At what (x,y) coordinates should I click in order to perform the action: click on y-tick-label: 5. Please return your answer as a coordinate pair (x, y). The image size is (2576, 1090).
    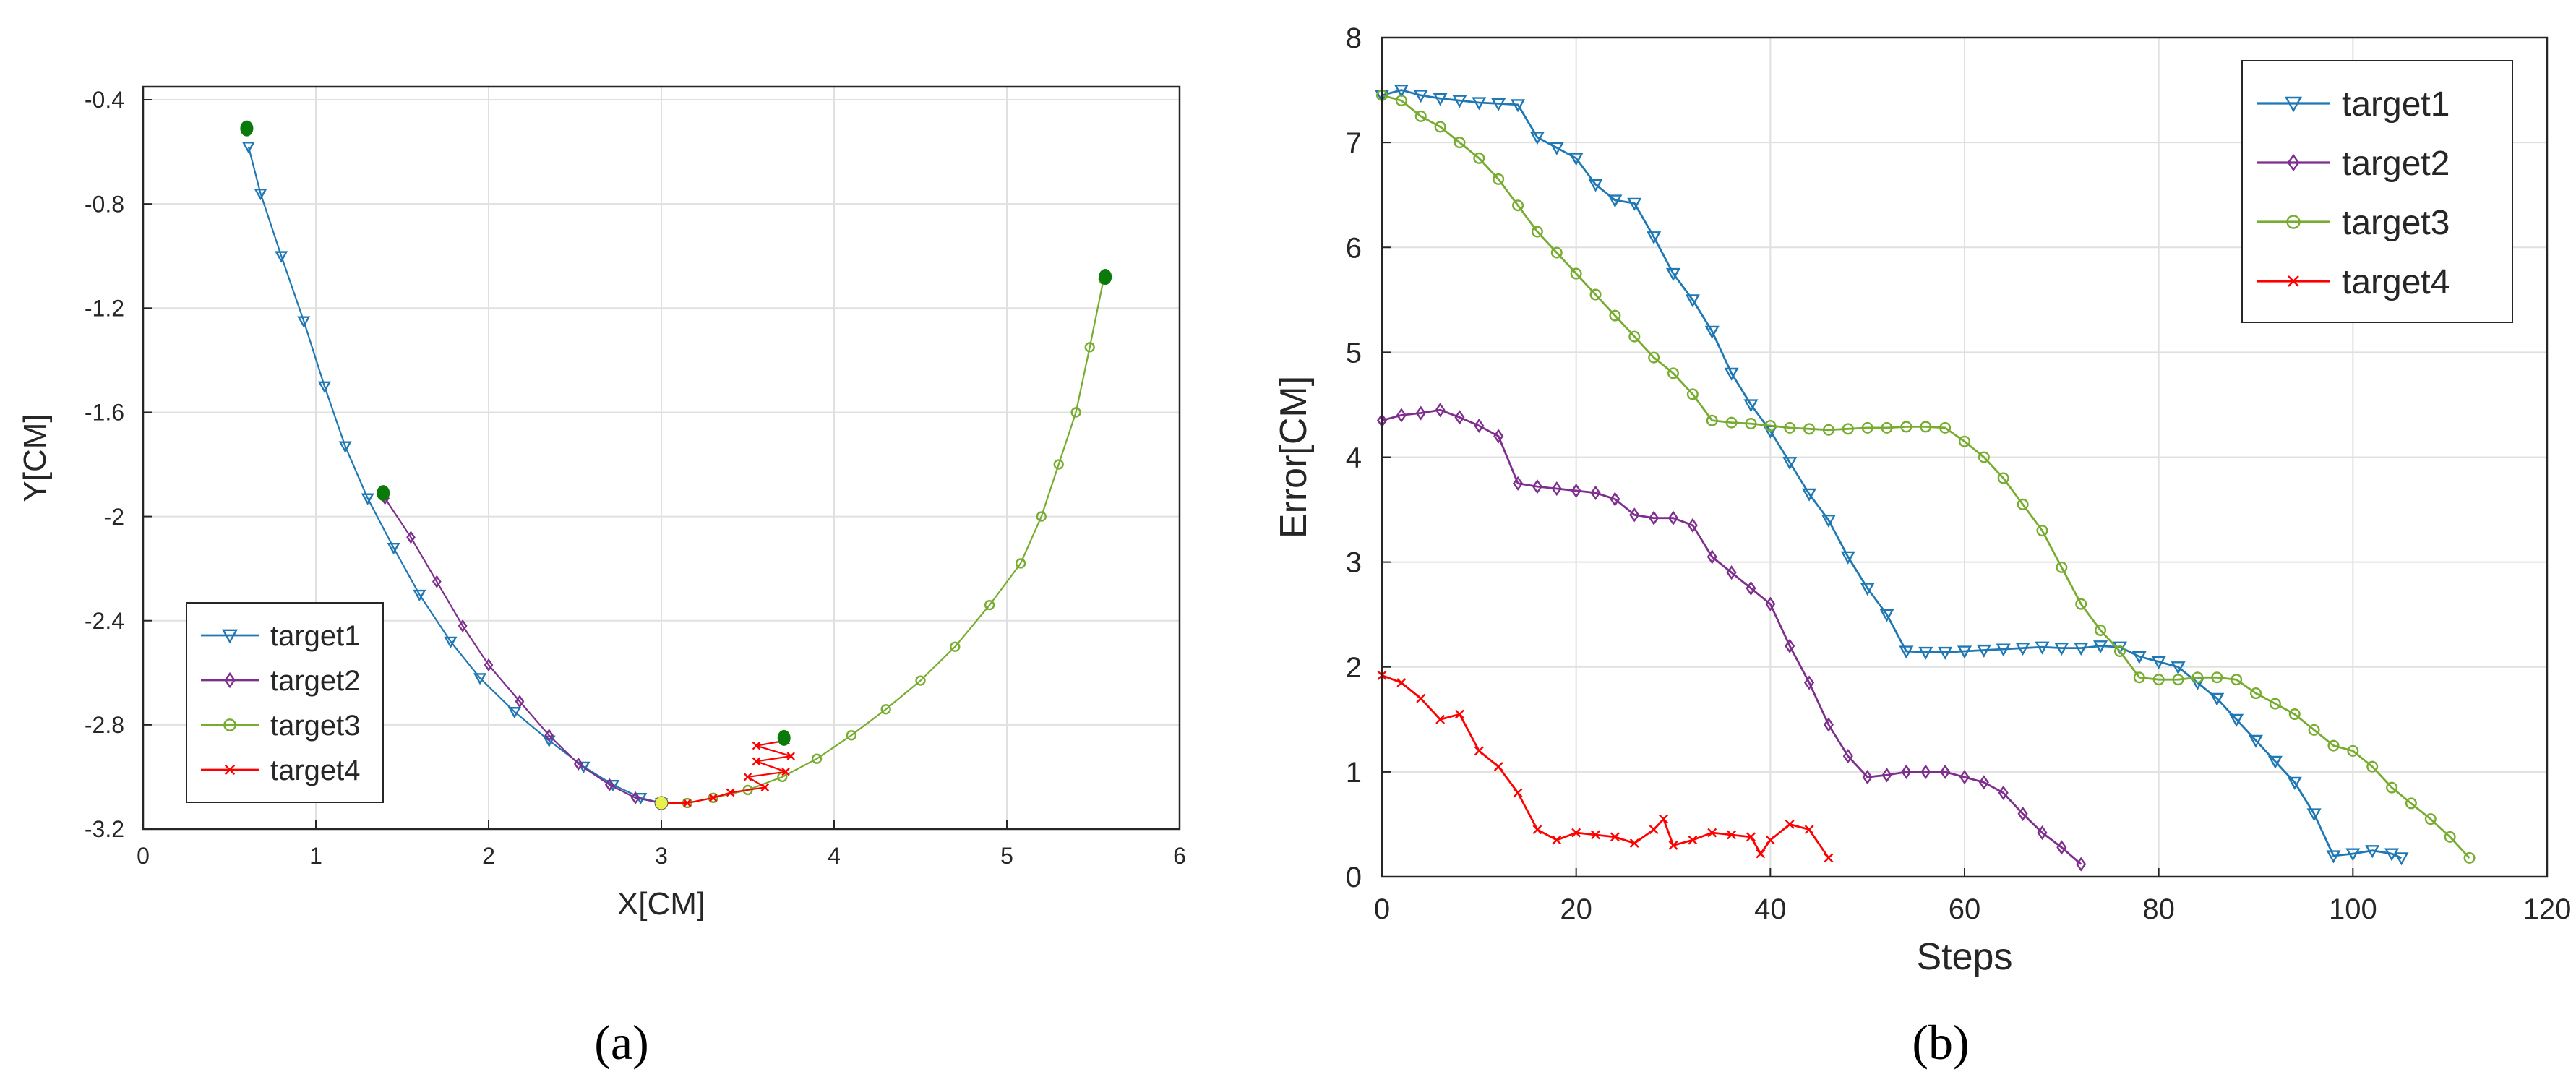
    Looking at the image, I should click on (1354, 353).